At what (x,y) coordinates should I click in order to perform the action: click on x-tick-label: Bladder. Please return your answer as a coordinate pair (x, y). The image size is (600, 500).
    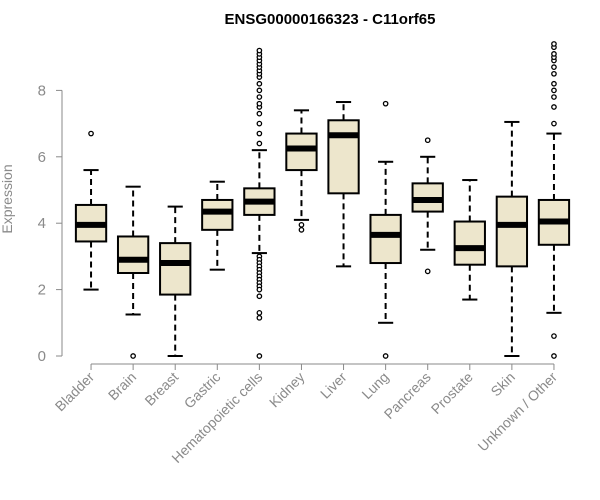
    Looking at the image, I should click on (75, 392).